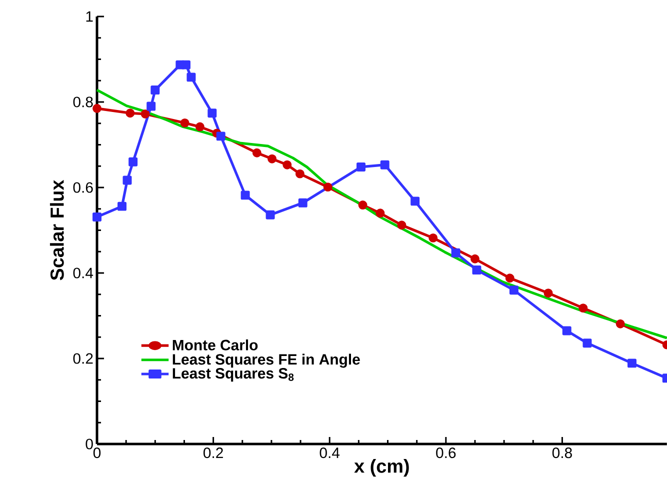  I want to click on y-tick-label: 0.2, so click(83, 358).